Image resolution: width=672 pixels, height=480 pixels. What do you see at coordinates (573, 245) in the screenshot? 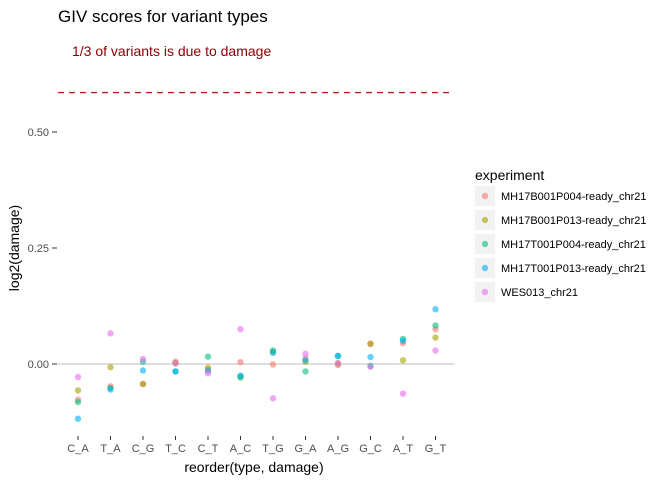
I see `legend-label: MH17T001P004-ready_chr21` at bounding box center [573, 245].